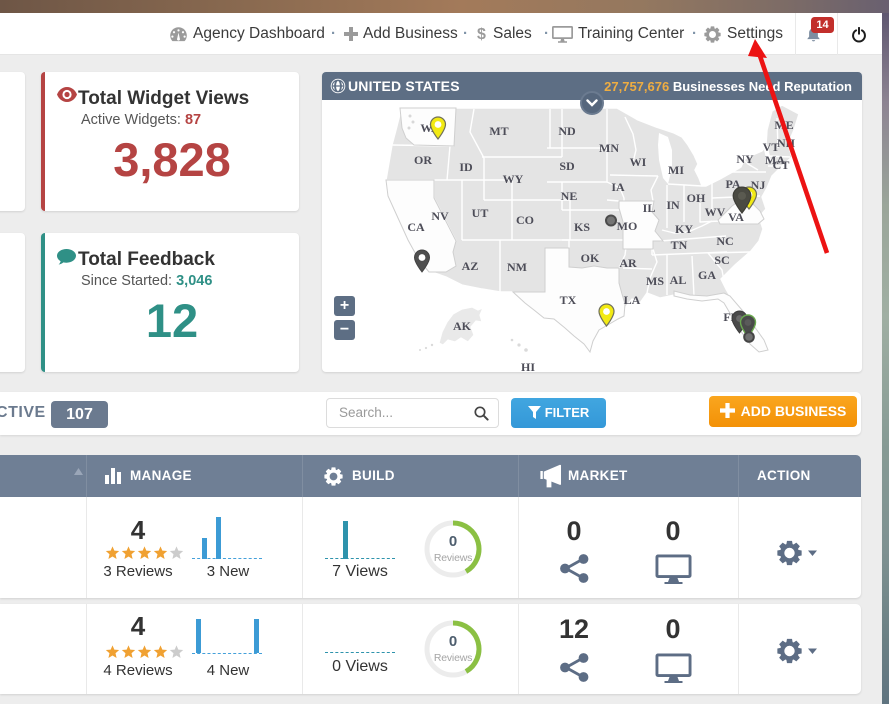 Image resolution: width=889 pixels, height=704 pixels. I want to click on svg-text: WV, so click(715, 212).